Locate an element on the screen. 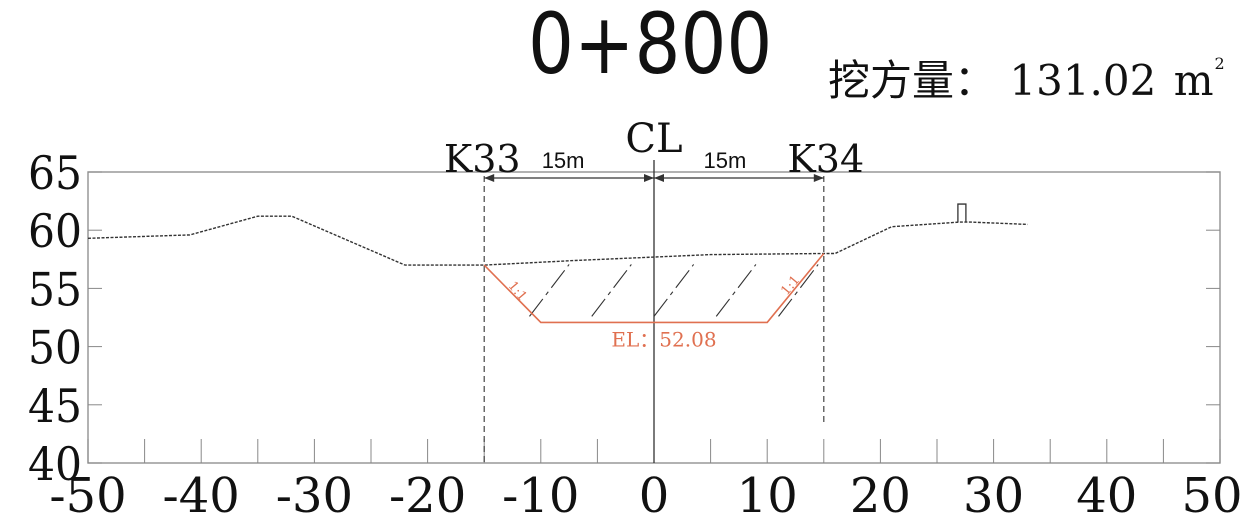  x-tick-label: -10 is located at coordinates (540, 494).